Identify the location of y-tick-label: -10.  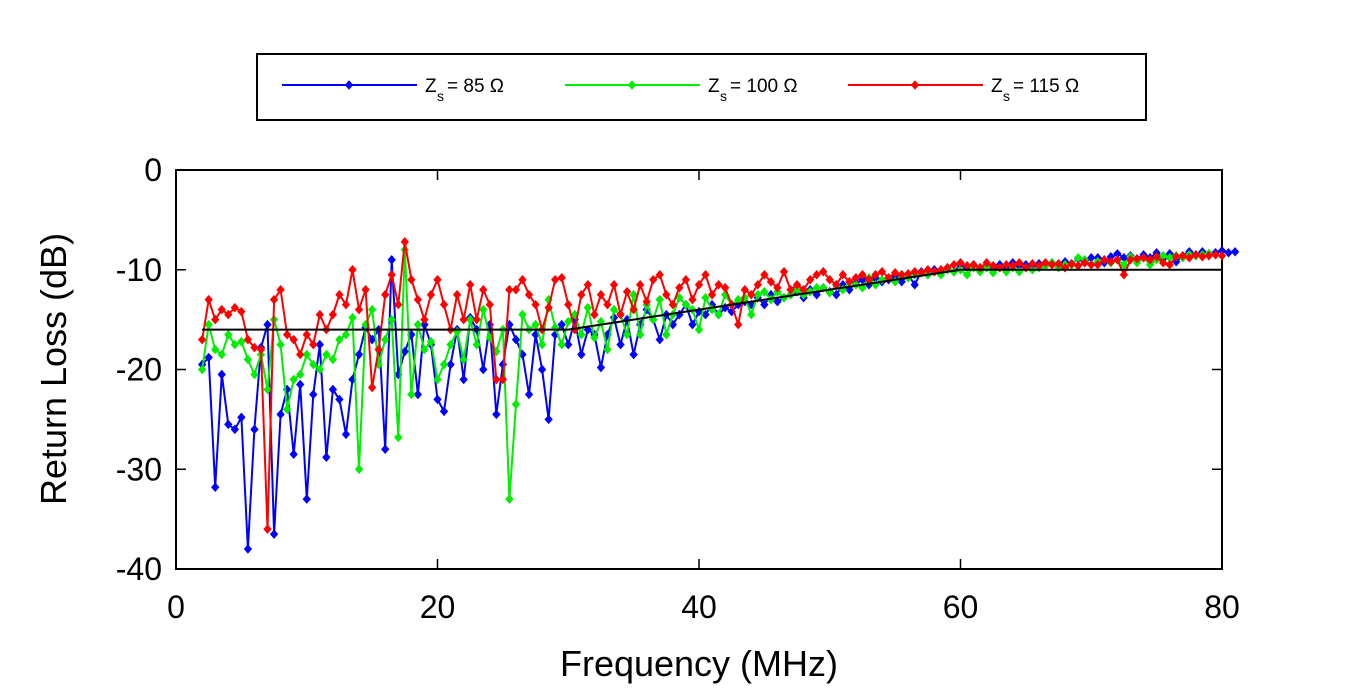
(139, 270).